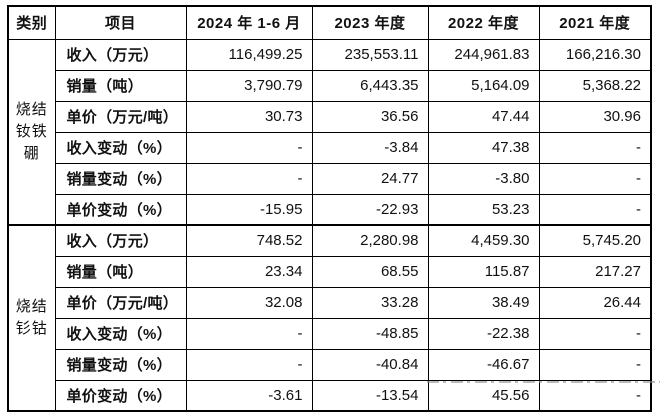 The height and width of the screenshot is (415, 660). What do you see at coordinates (483, 364) in the screenshot?
I see `cell-value: -46.67` at bounding box center [483, 364].